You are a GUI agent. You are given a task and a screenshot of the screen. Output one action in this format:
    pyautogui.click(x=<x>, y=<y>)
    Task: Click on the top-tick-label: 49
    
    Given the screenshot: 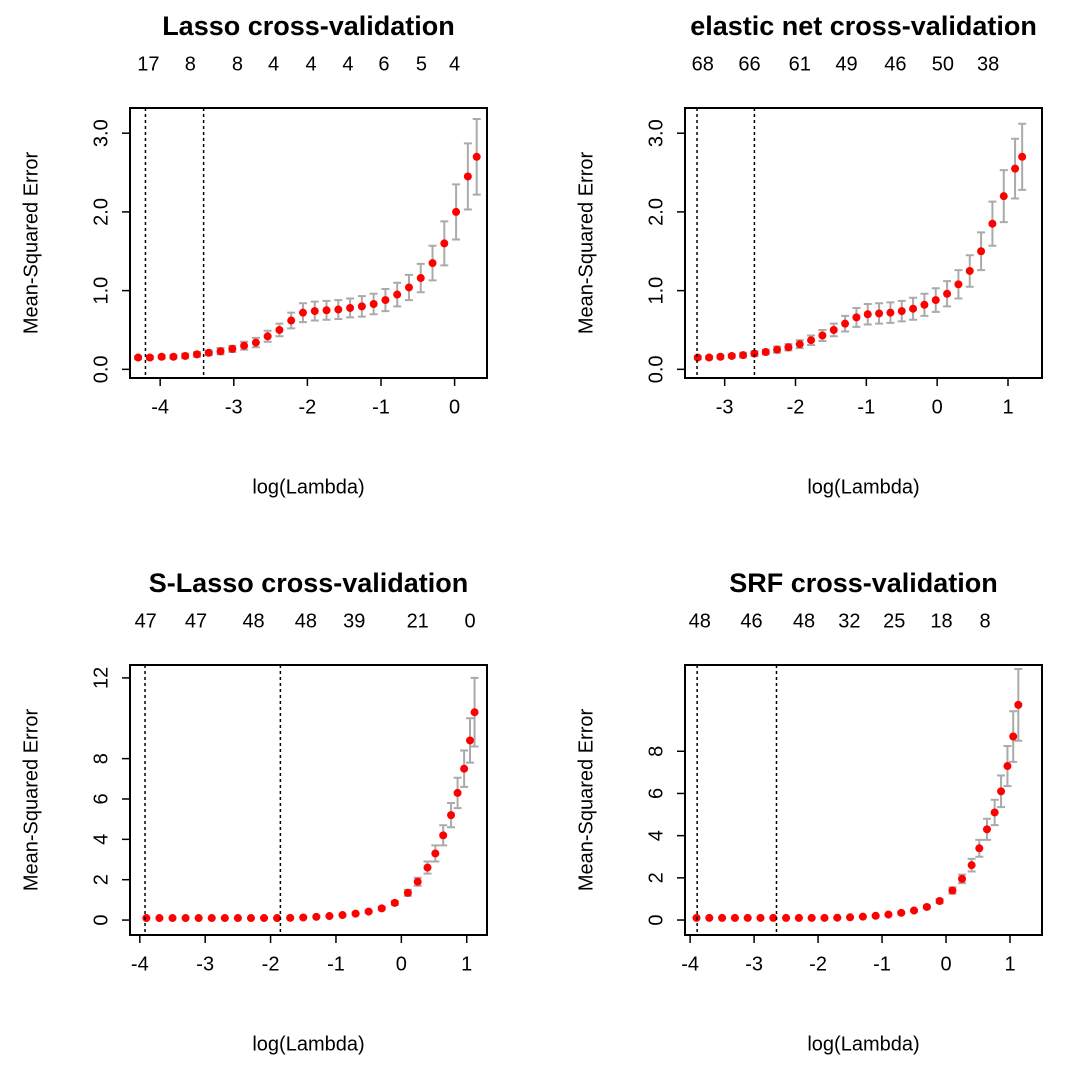 What is the action you would take?
    pyautogui.click(x=846, y=64)
    